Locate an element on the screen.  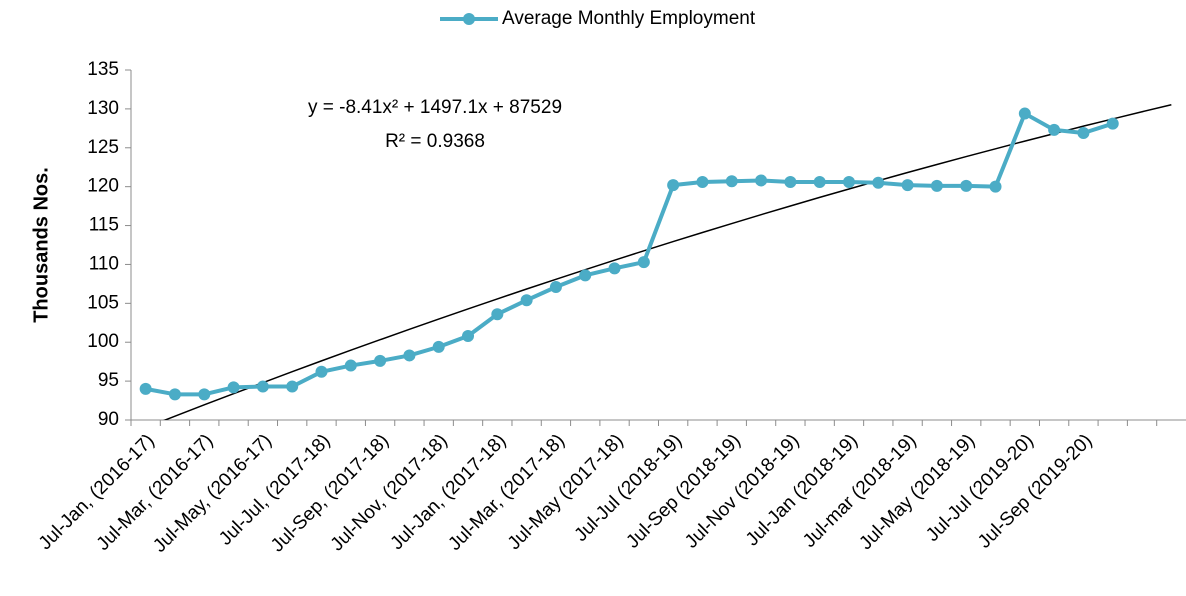
y-tick-label: 130 is located at coordinates (103, 108).